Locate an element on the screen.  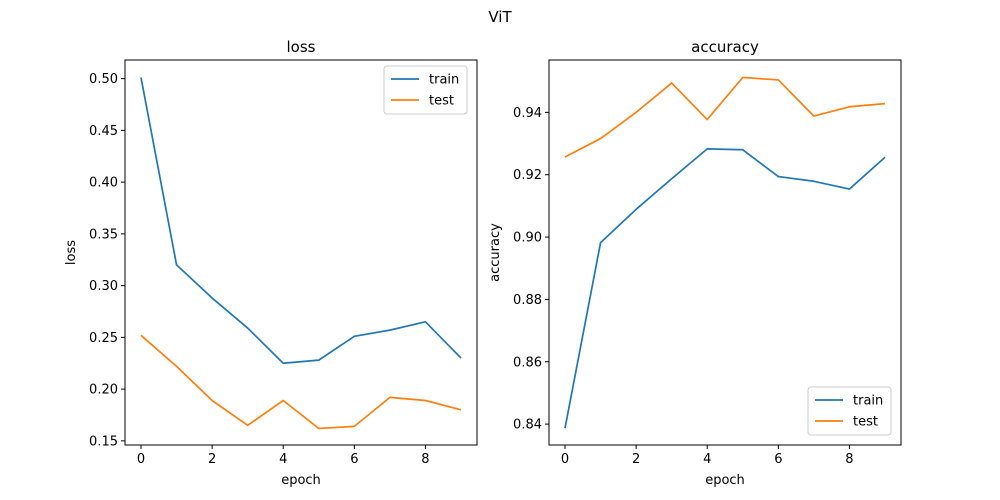
y-tick-label: 0.15 is located at coordinates (103, 441).